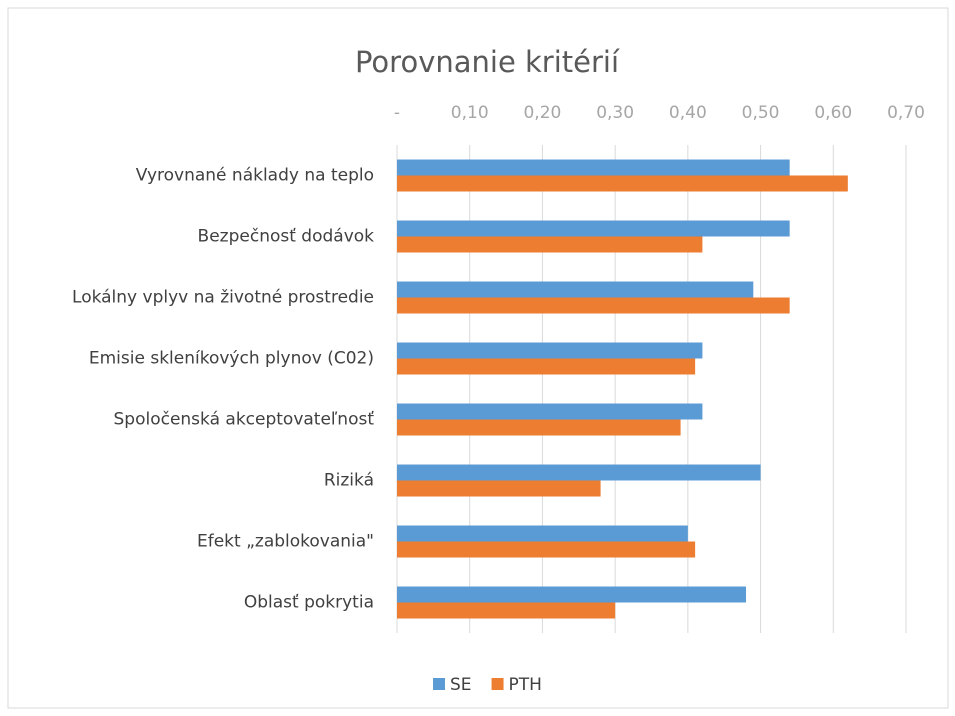 The image size is (955, 716). Describe the element at coordinates (397, 113) in the screenshot. I see `x-tick-label: -` at that location.